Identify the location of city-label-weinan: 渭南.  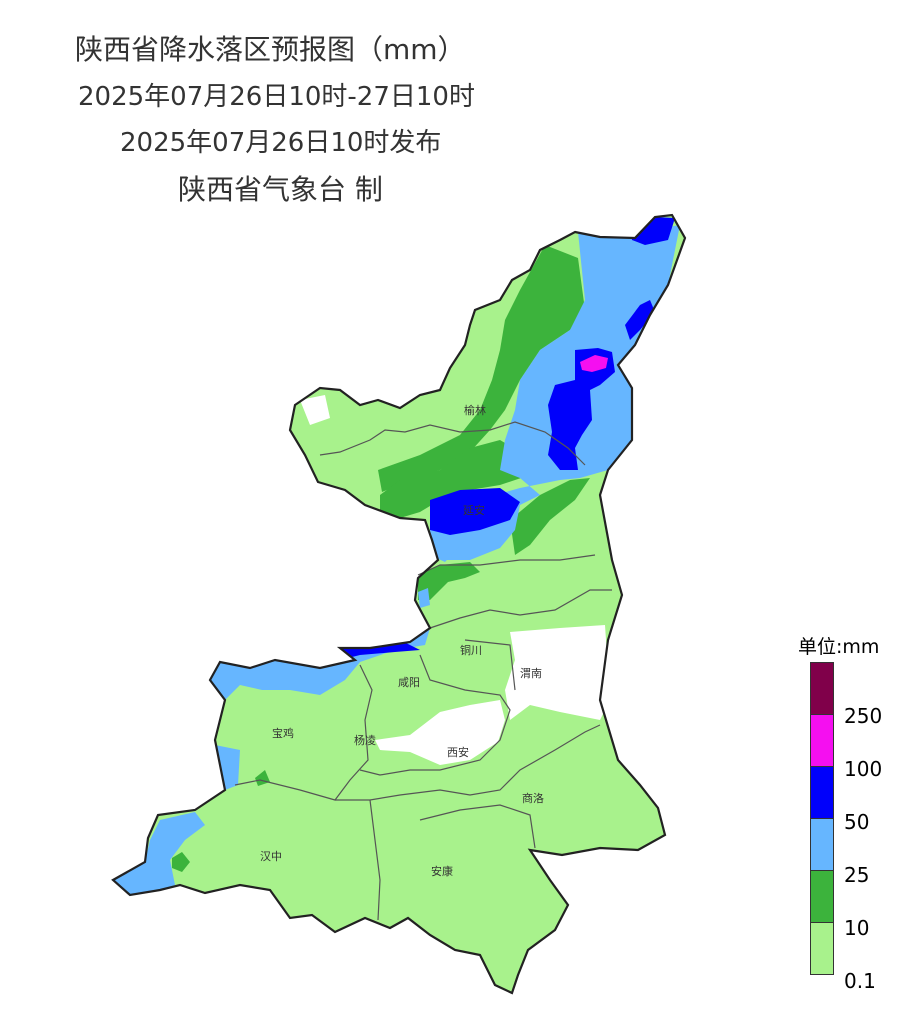
(531, 673).